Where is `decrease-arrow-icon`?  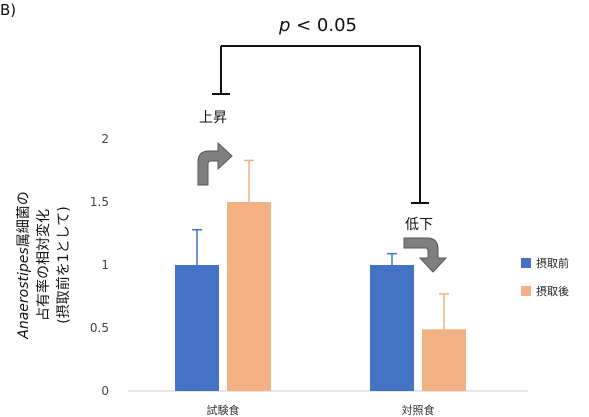
decrease-arrow-icon is located at coordinates (425, 255).